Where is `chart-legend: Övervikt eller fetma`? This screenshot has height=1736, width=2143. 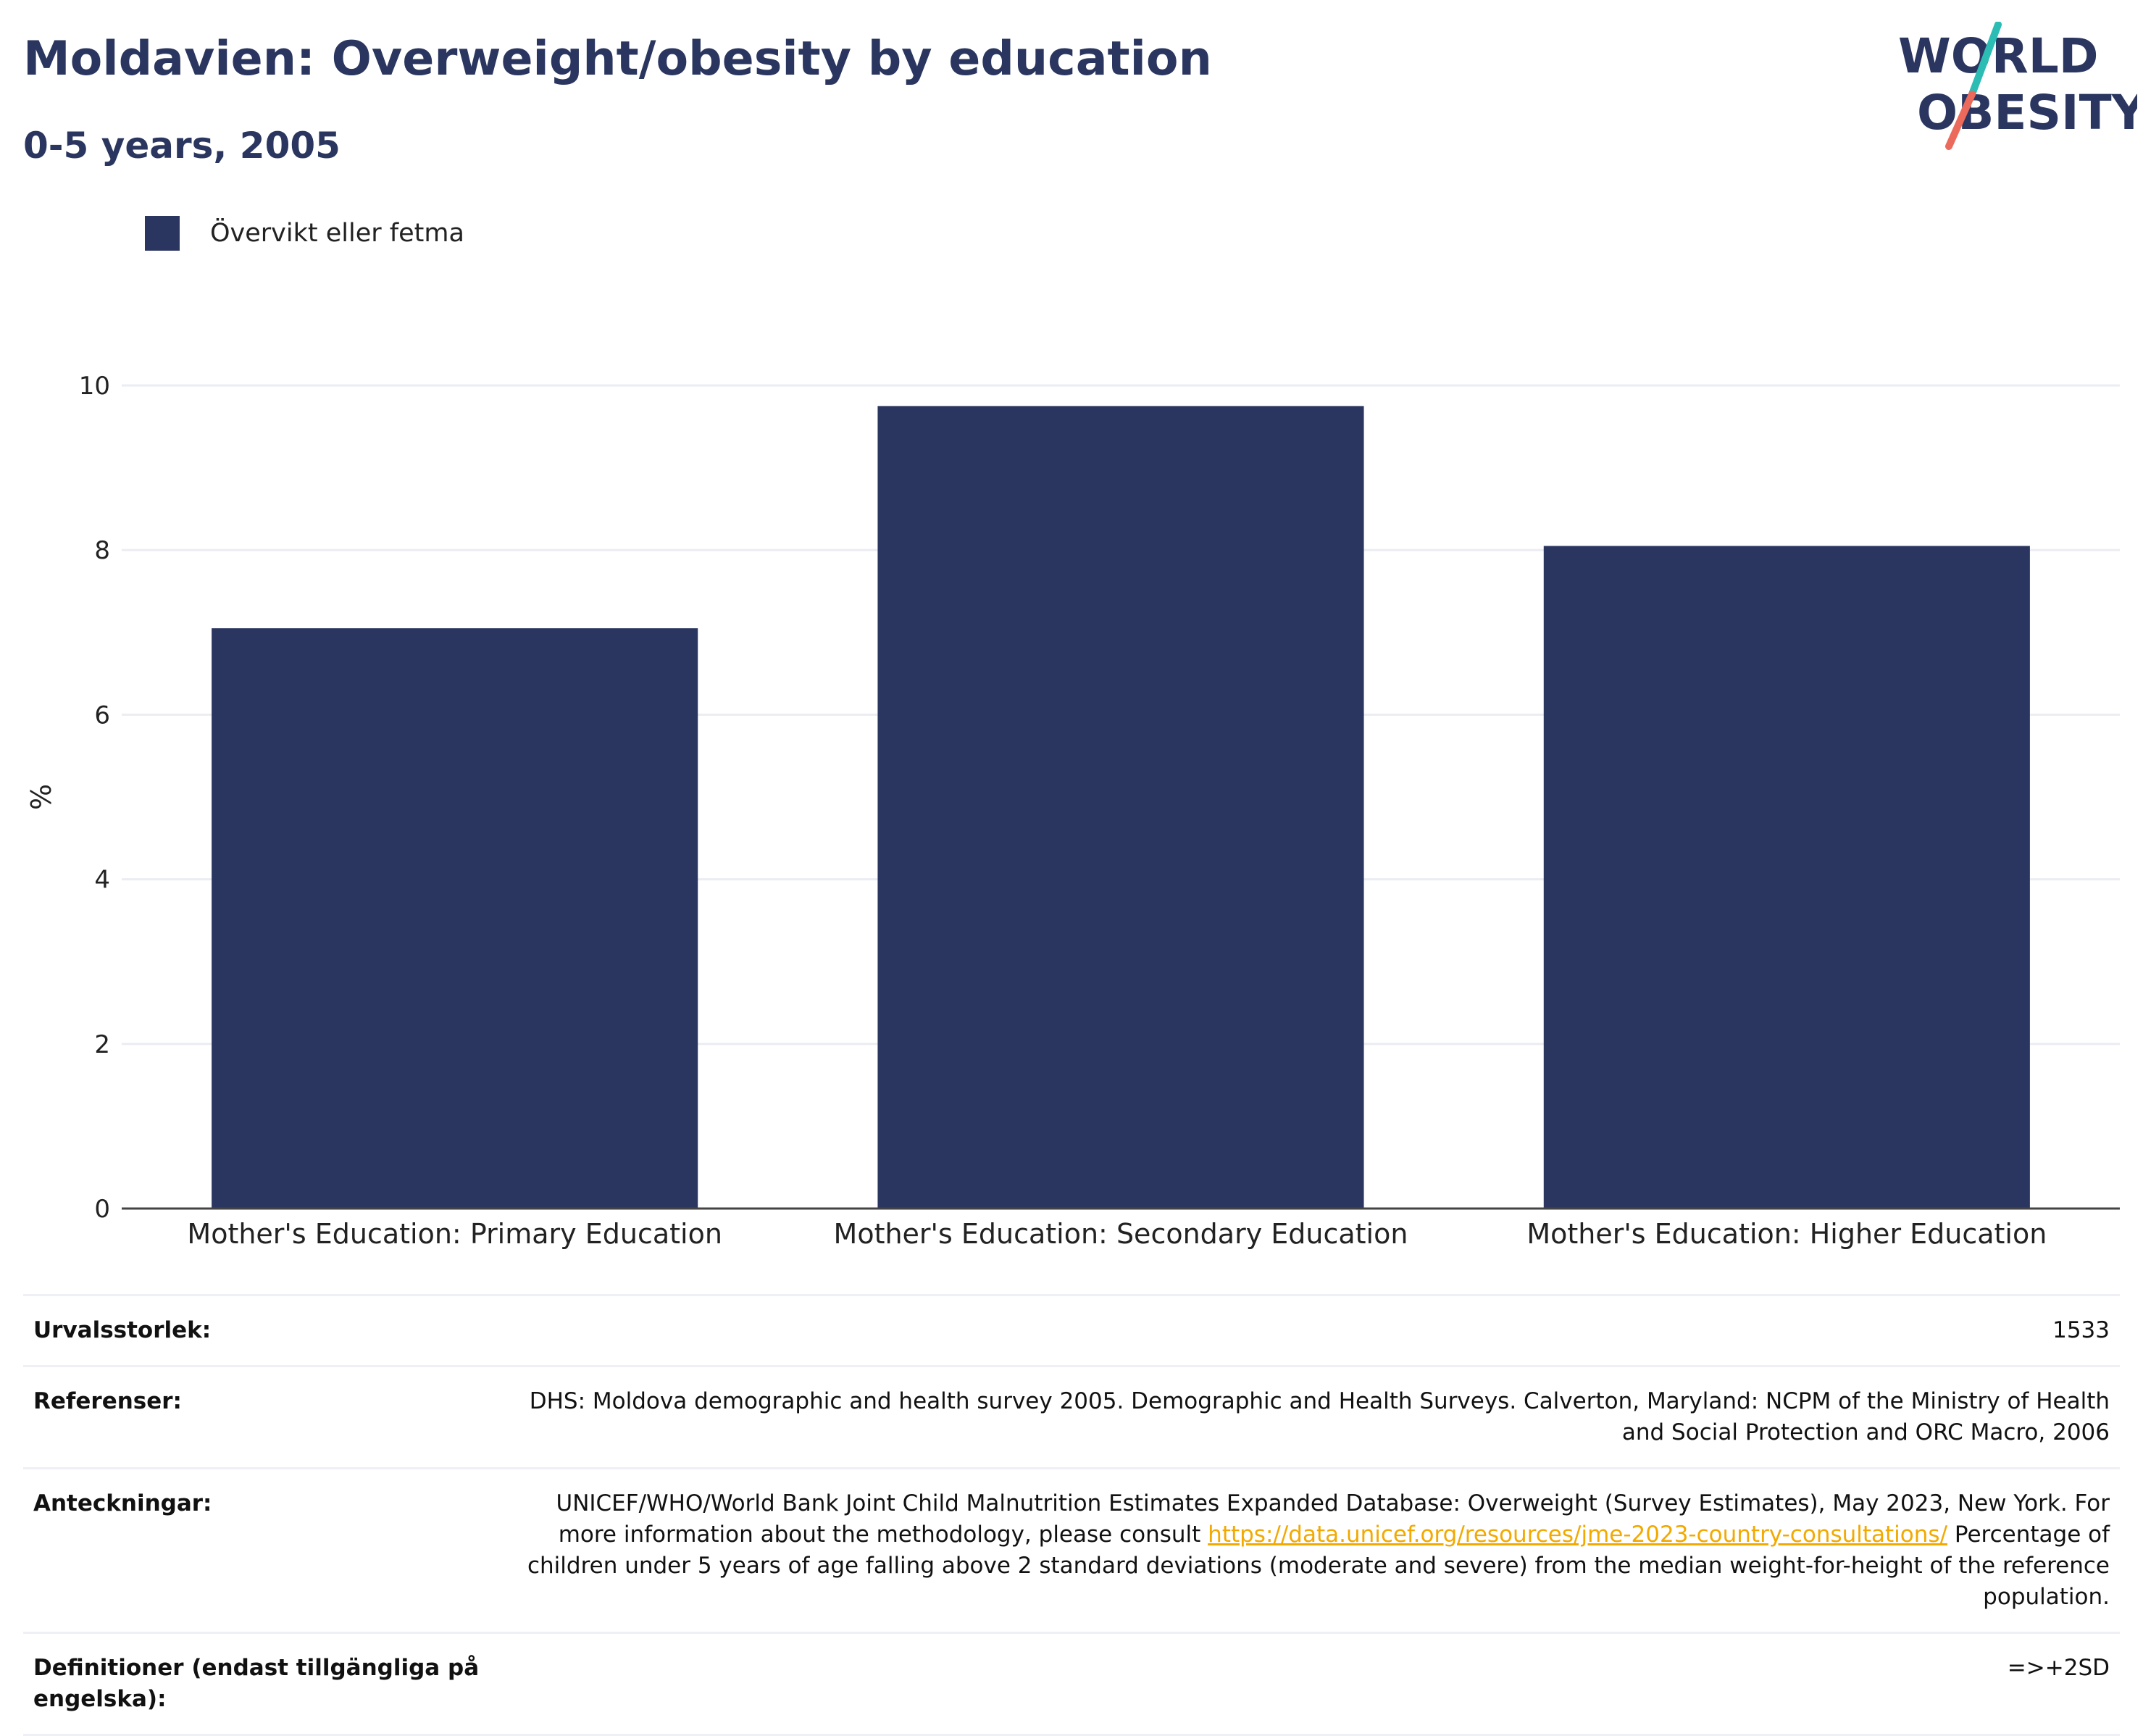 chart-legend: Övervikt eller fetma is located at coordinates (305, 234).